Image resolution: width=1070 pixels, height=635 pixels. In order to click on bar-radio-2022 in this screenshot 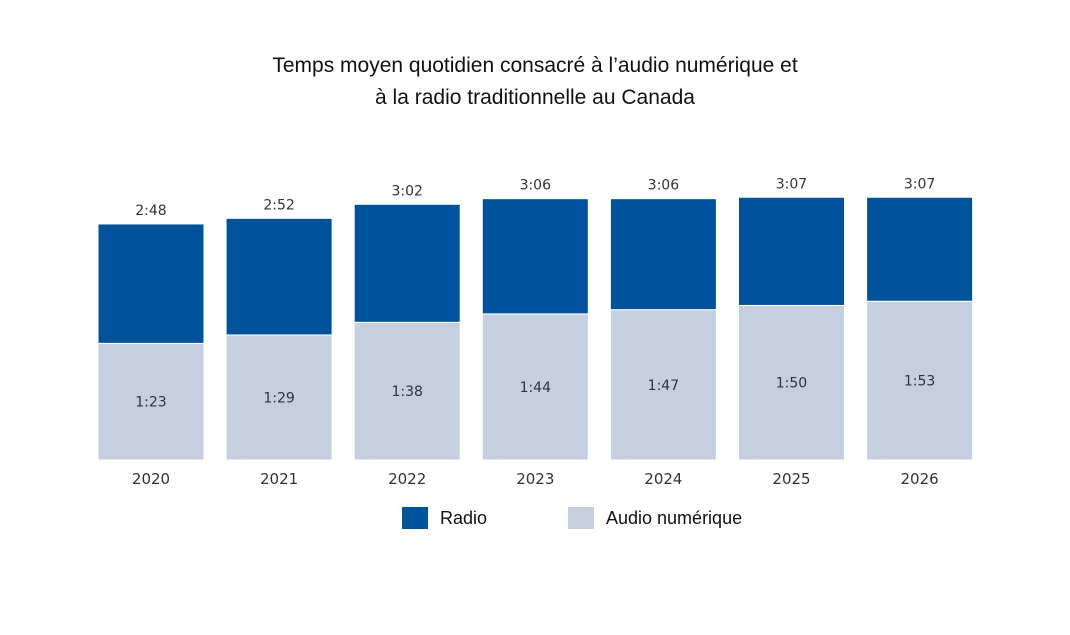, I will do `click(407, 263)`.